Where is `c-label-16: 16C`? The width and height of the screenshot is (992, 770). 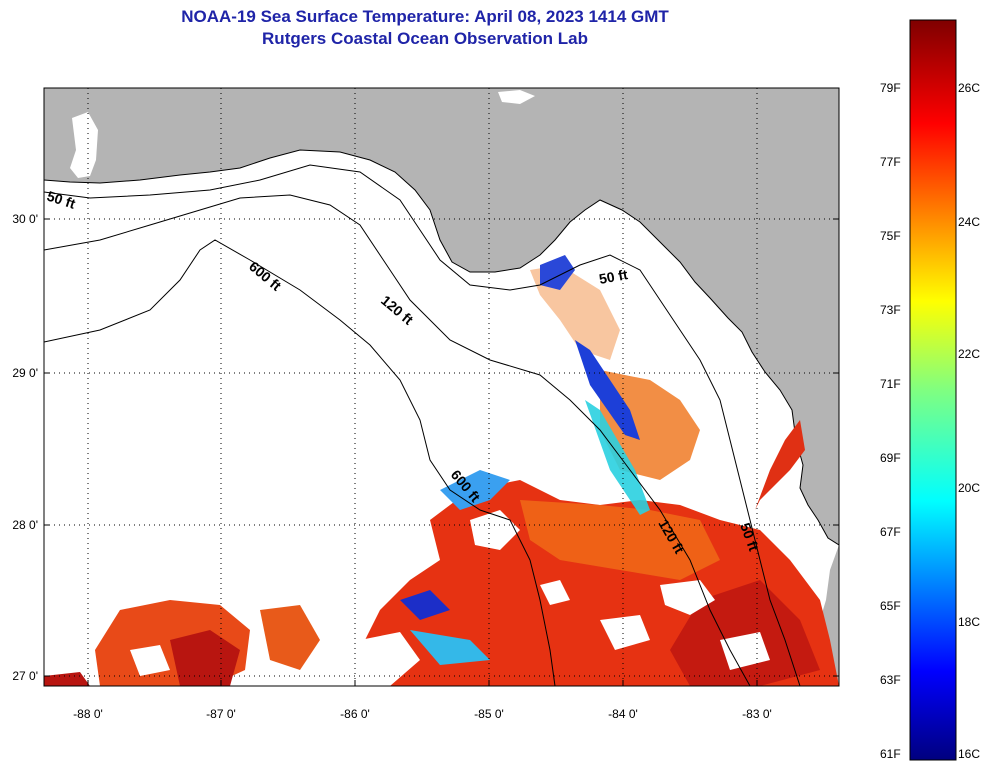 c-label-16: 16C is located at coordinates (969, 754).